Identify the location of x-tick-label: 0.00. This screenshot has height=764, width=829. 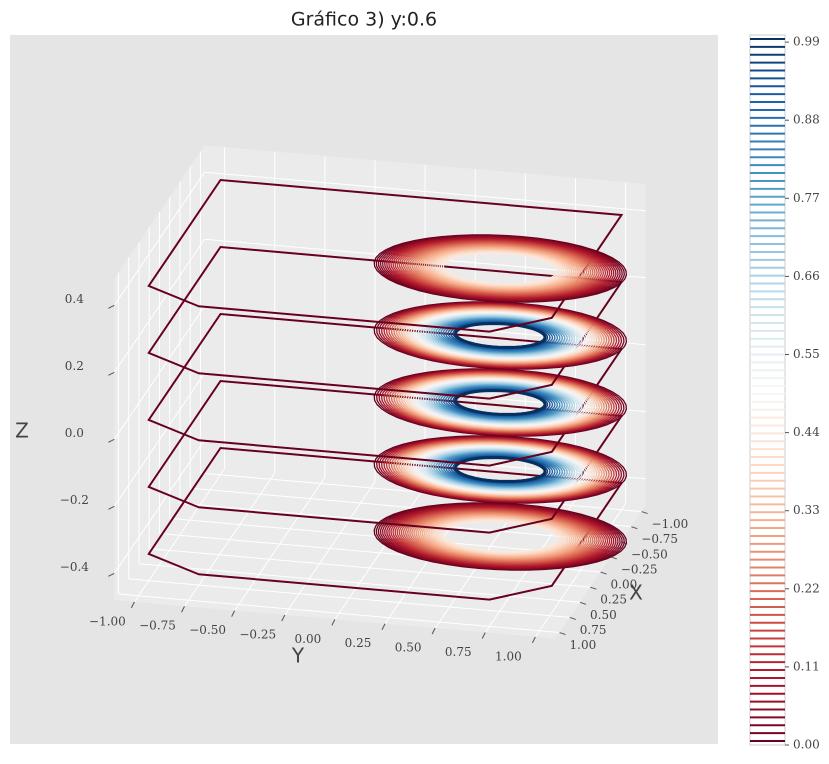
(624, 585).